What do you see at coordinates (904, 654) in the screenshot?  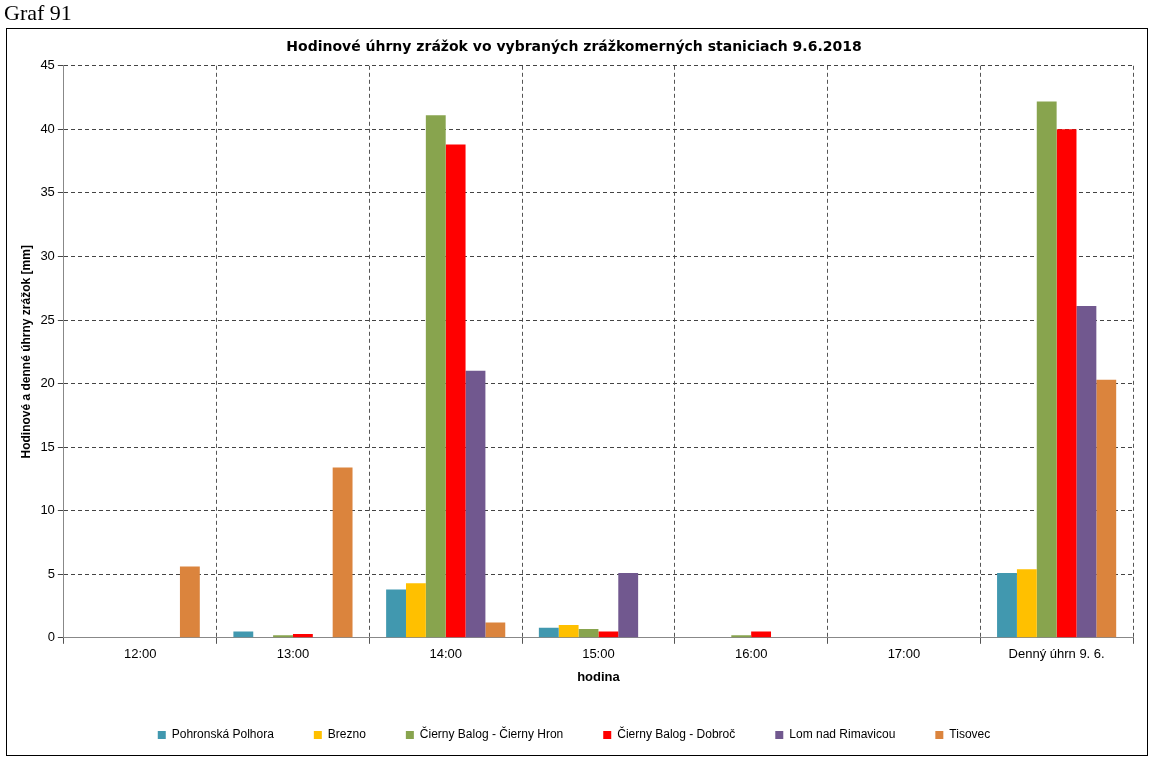 I see `x-tick-label: 17:00` at bounding box center [904, 654].